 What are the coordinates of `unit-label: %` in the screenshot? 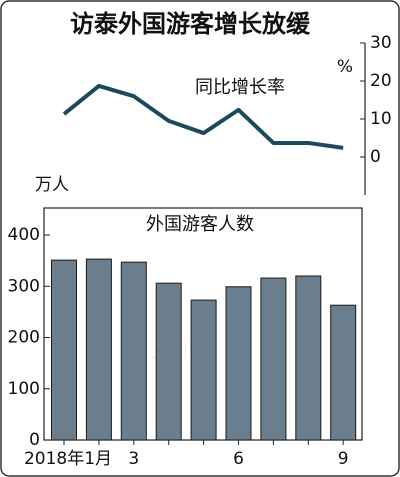 It's located at (345, 67).